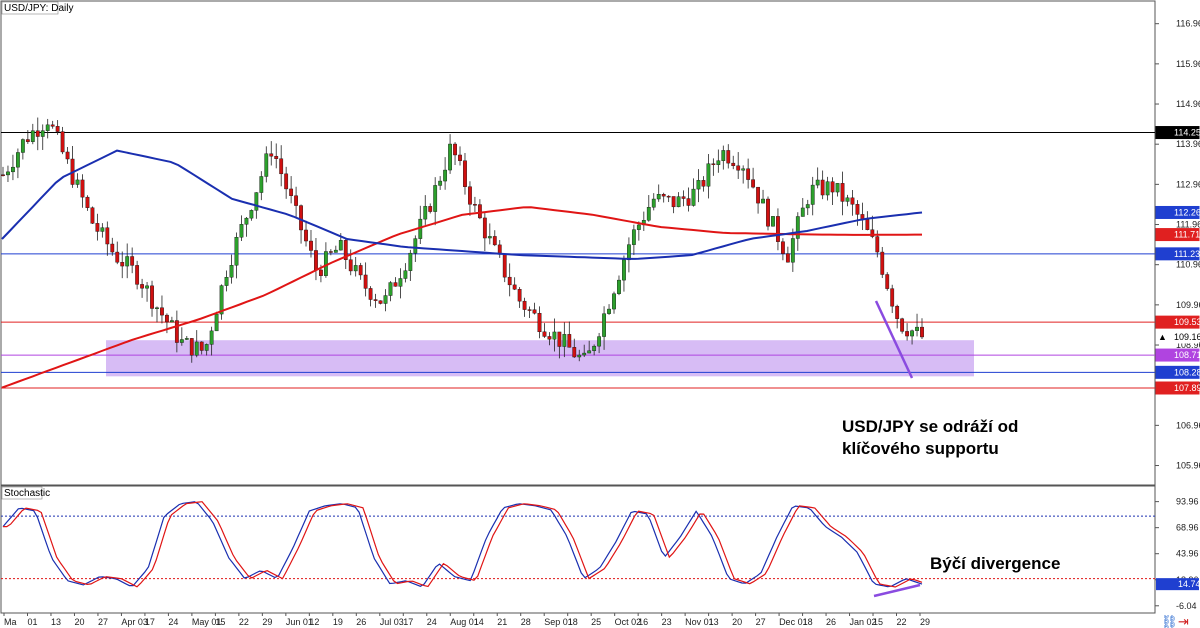  Describe the element at coordinates (894, 339) in the screenshot. I see `price-divergence-line` at that location.